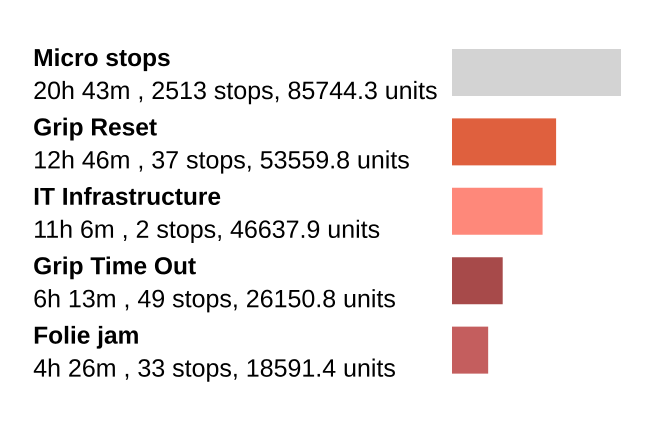  What do you see at coordinates (214, 370) in the screenshot?
I see `text: 4h 26m , 33 stops, 18591.4 units` at bounding box center [214, 370].